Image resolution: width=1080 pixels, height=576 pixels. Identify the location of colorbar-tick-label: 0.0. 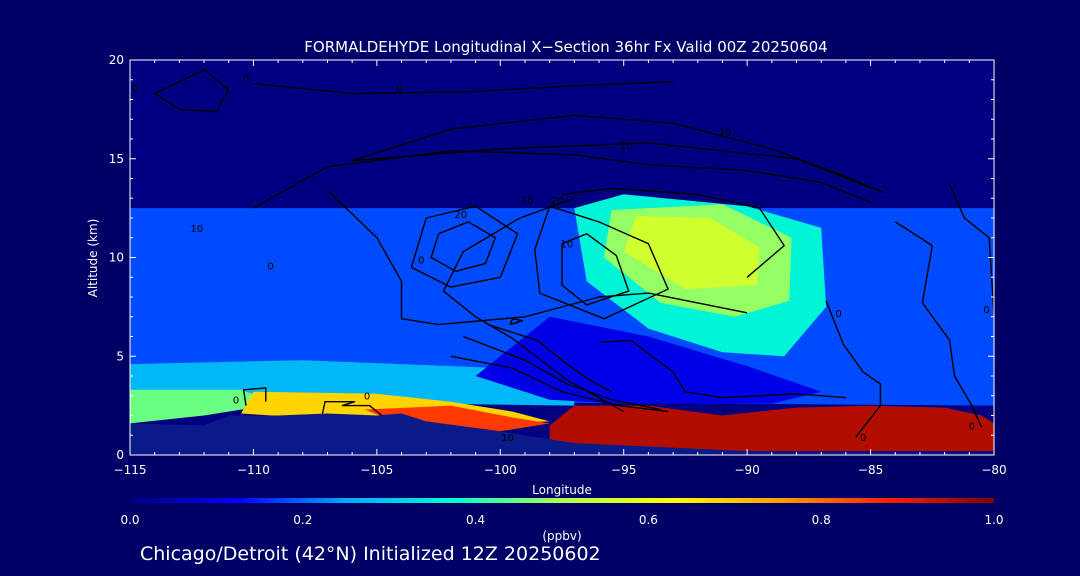
(129, 520).